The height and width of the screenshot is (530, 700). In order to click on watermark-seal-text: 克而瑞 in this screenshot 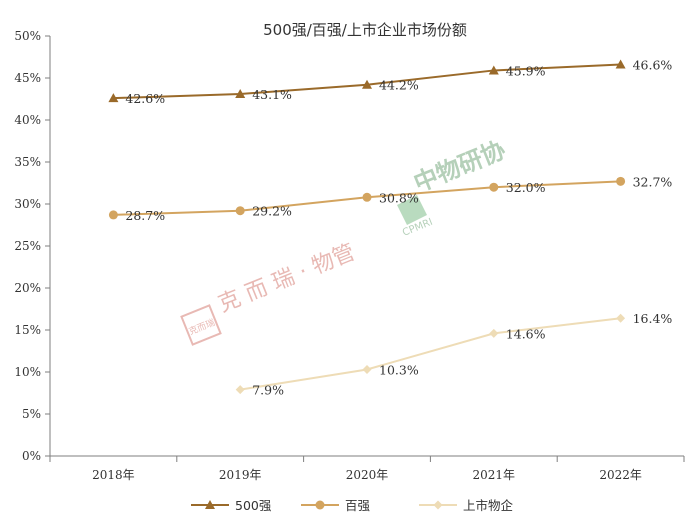, I will do `click(202, 326)`.